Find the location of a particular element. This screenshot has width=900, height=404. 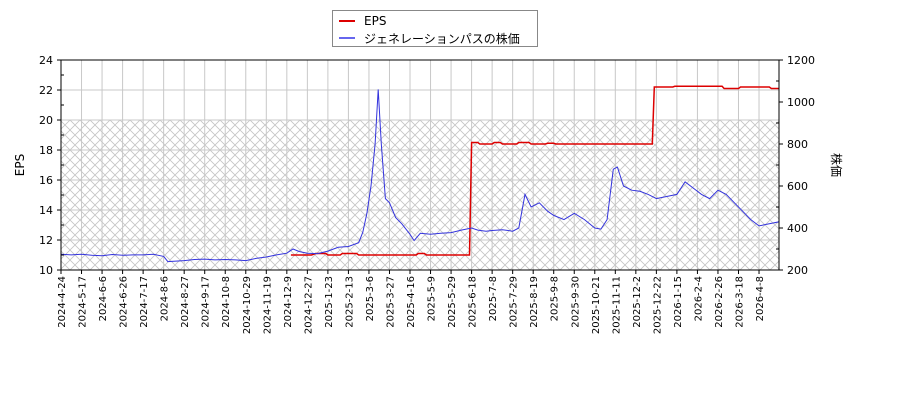

legend-item-eps: EPS is located at coordinates (362, 21).